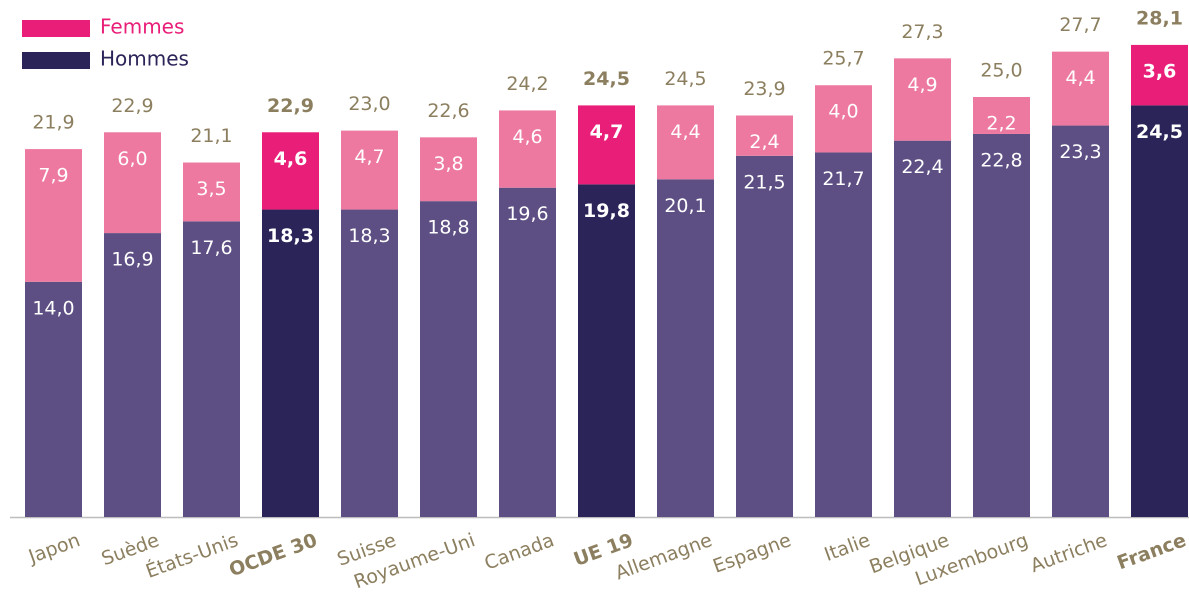 This screenshot has height=612, width=1189. Describe the element at coordinates (53, 176) in the screenshot. I see `value-label: 7,9` at that location.